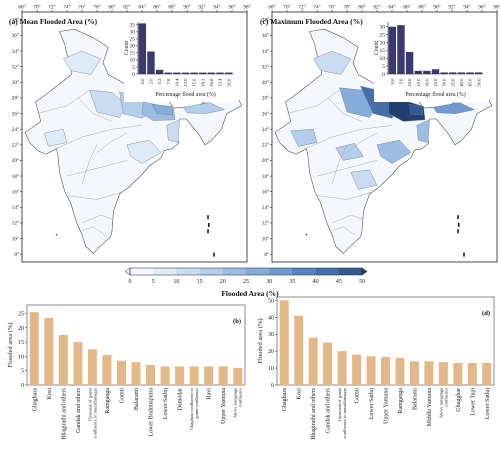 The image size is (500, 467). Describe the element at coordinates (250, 293) in the screenshot. I see `colorbar-label: Flooded Area (%)` at that location.